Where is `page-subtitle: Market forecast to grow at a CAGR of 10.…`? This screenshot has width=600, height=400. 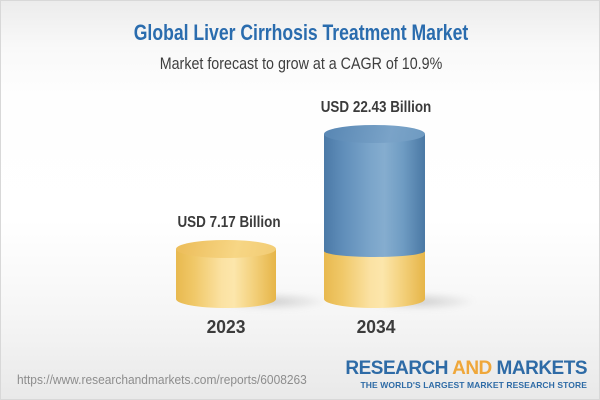
page-subtitle: Market forecast to grow at a CAGR of 10.… is located at coordinates (301, 63).